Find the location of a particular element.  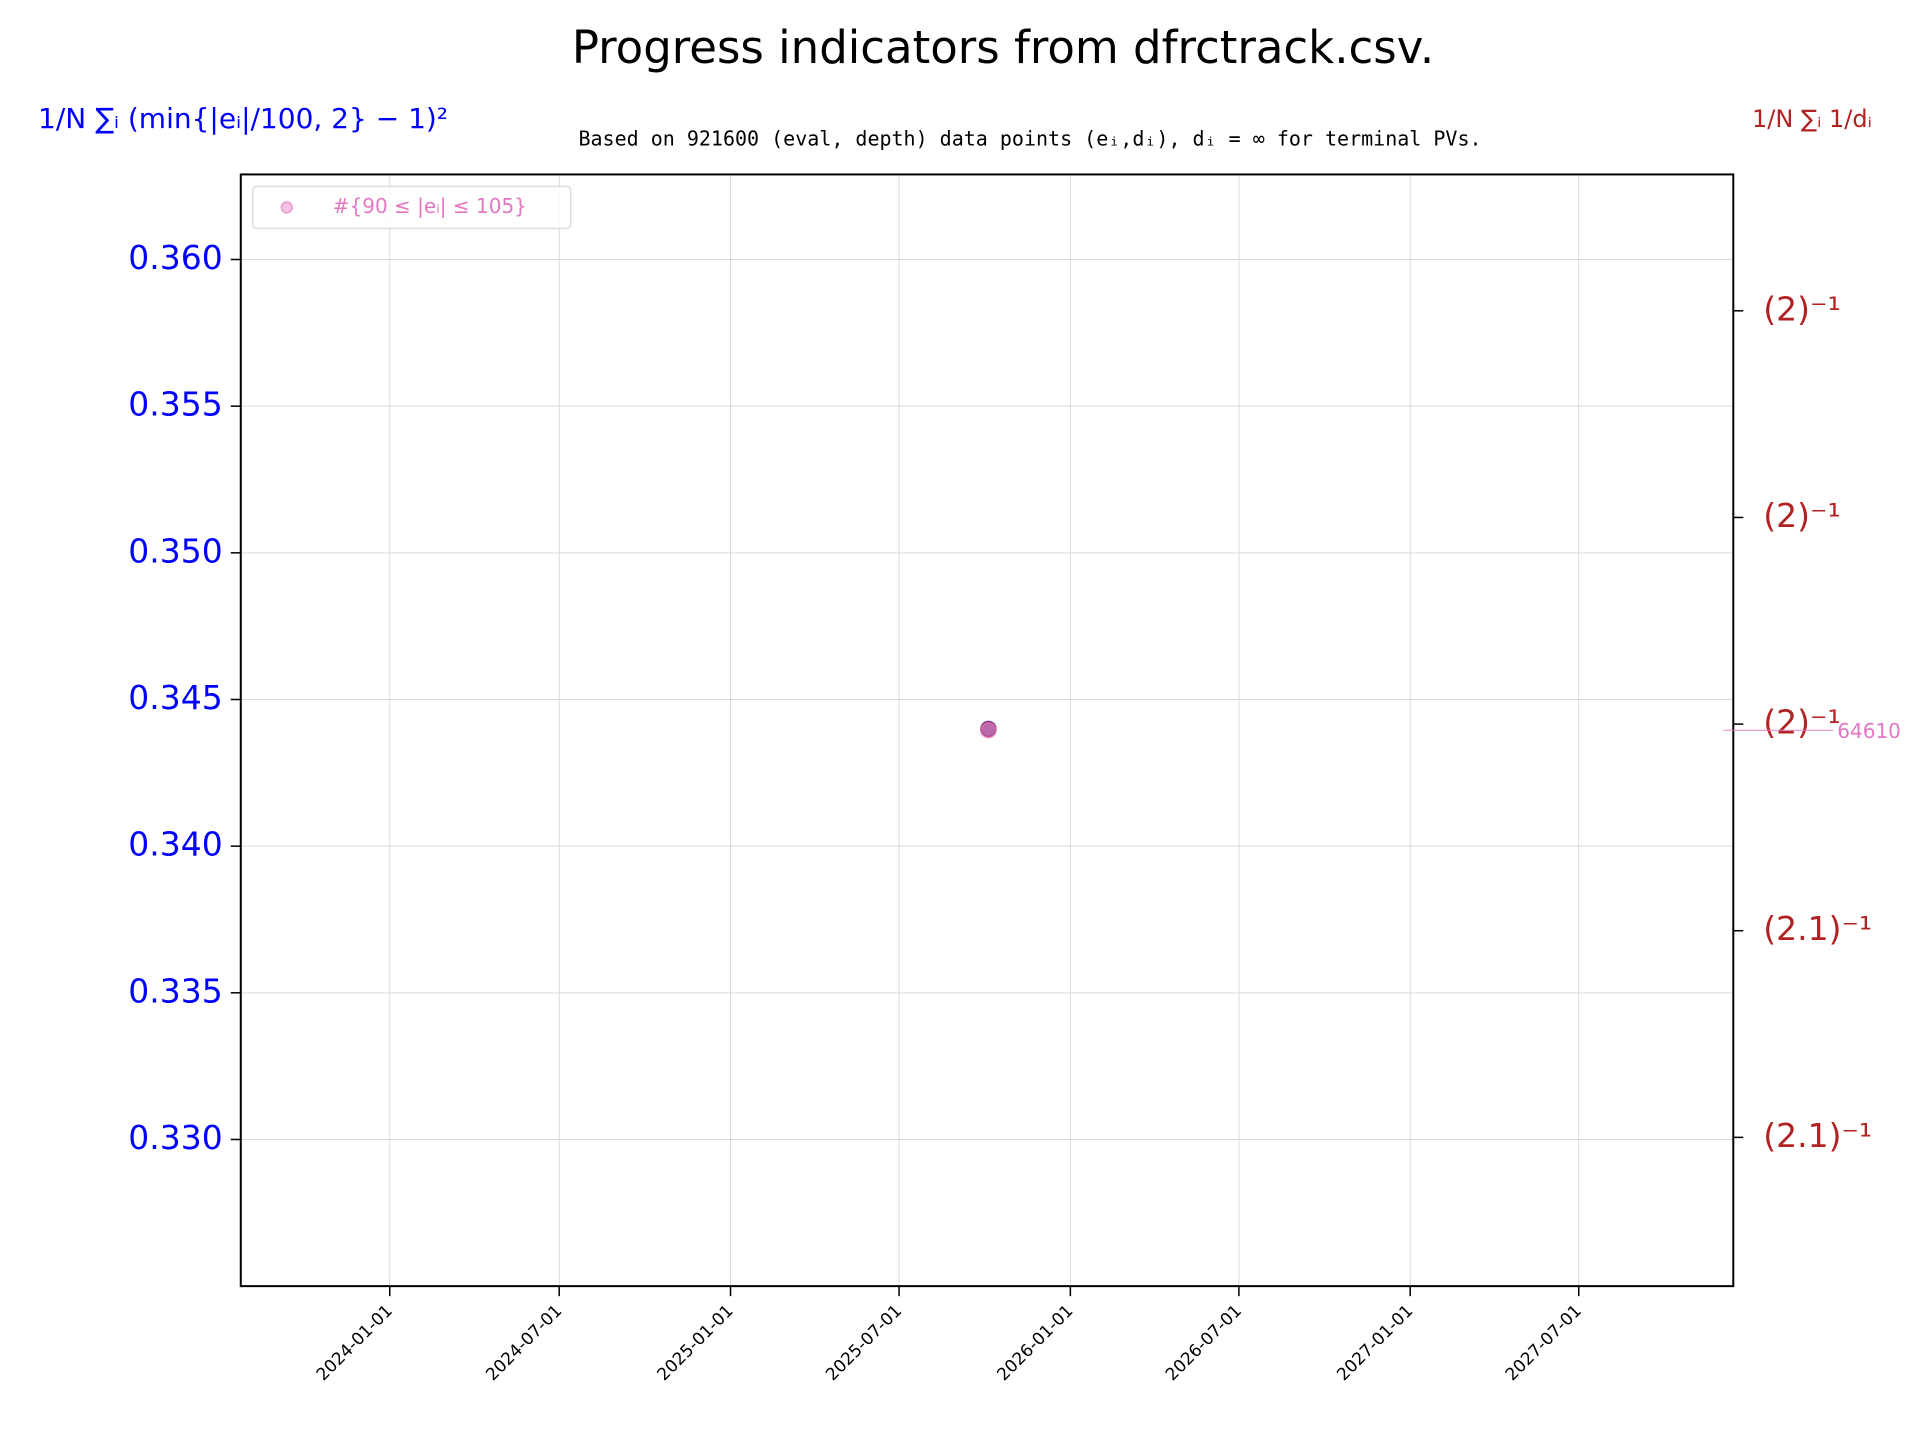

y-tick-label: 0.335 is located at coordinates (175, 990).